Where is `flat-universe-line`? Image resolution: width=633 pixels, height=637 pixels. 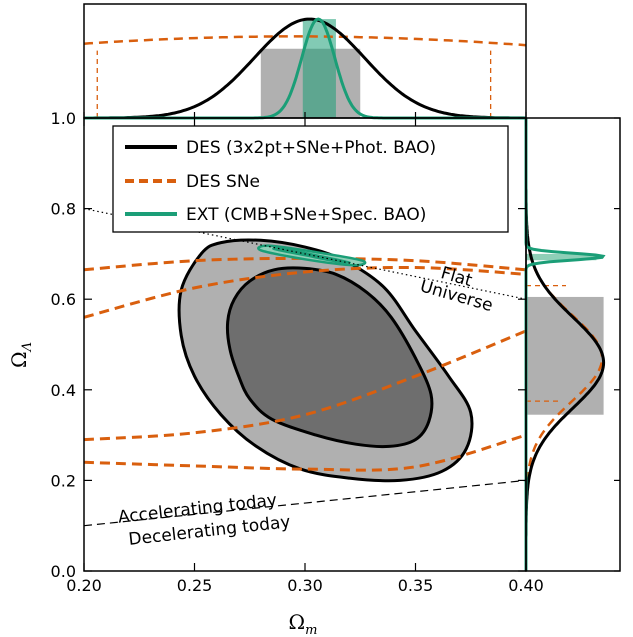 flat-universe-line is located at coordinates (305, 254).